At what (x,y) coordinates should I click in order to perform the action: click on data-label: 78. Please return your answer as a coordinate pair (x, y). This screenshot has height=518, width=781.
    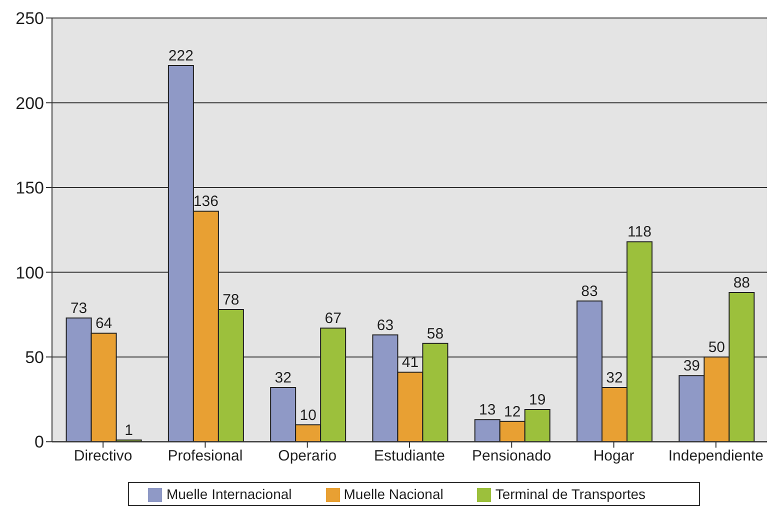
    Looking at the image, I should click on (231, 300).